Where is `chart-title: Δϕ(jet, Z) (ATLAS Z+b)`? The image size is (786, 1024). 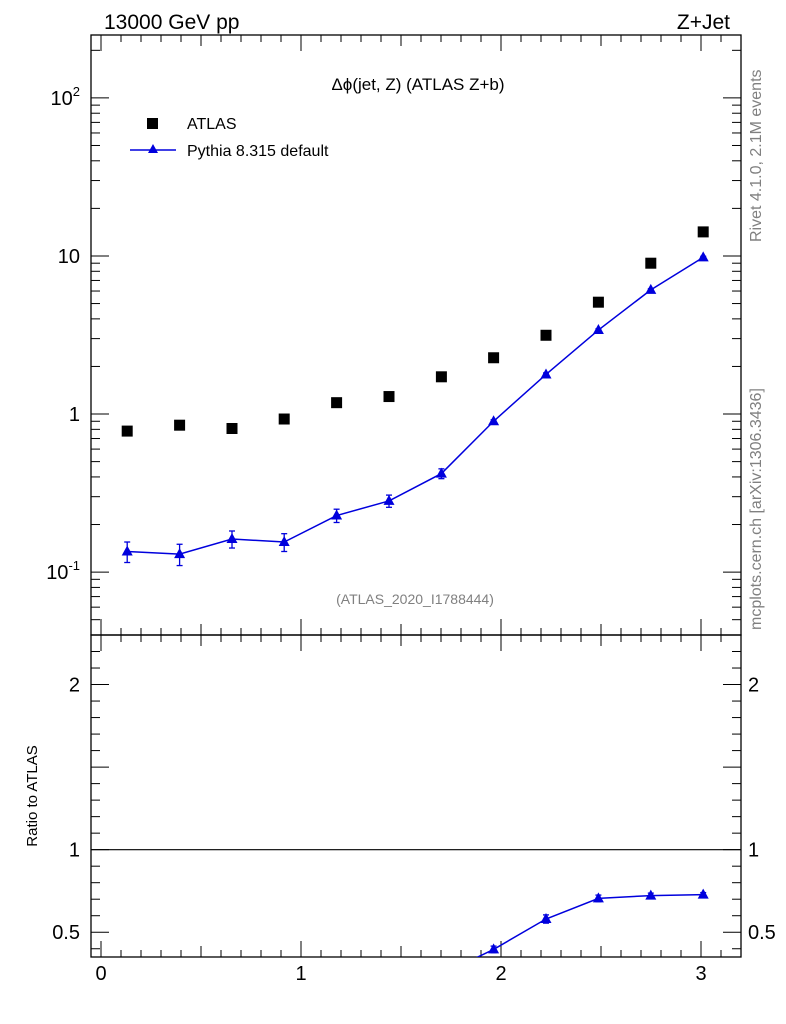
chart-title: Δϕ(jet, Z) (ATLAS Z+b) is located at coordinates (417, 84).